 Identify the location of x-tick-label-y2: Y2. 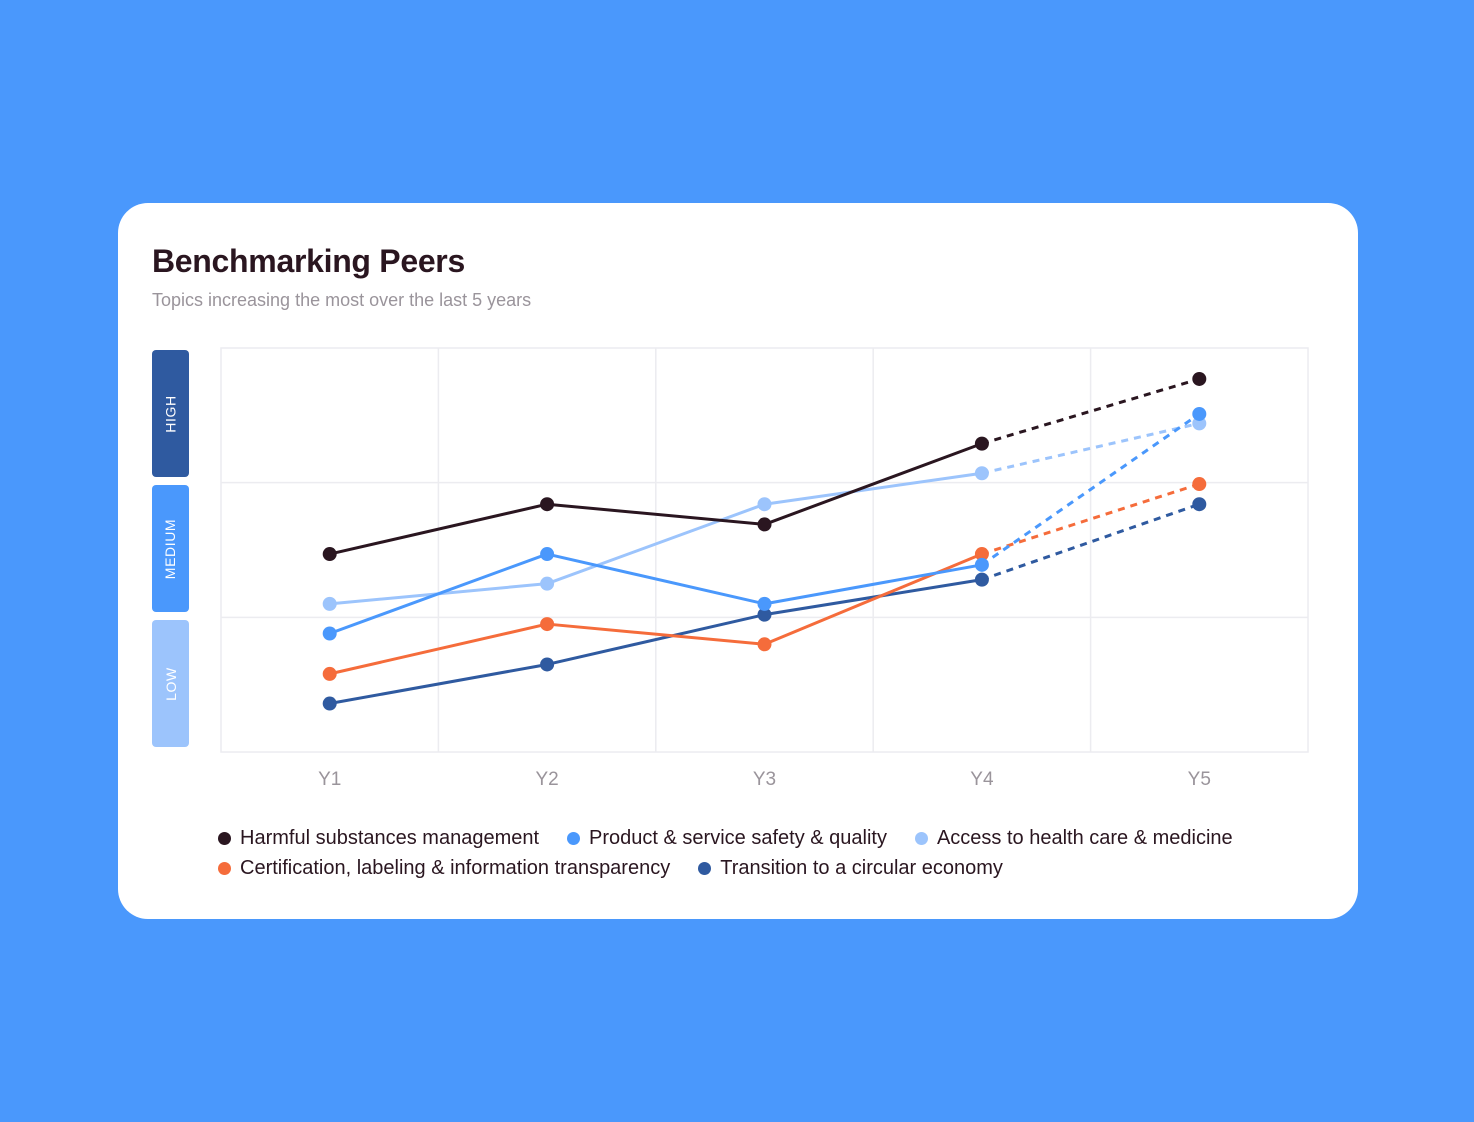
(546, 779).